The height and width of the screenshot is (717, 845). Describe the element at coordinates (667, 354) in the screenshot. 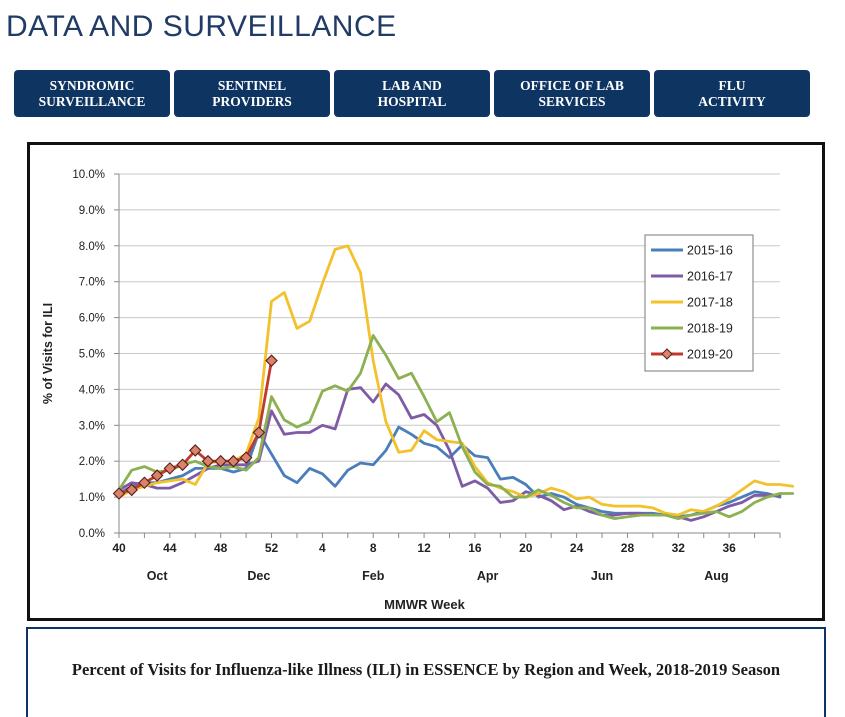

I see `legend-marker` at that location.